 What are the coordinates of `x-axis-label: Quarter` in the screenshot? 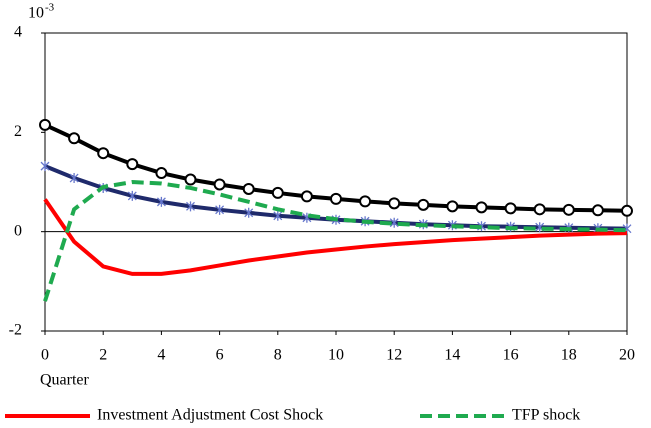 It's located at (65, 380).